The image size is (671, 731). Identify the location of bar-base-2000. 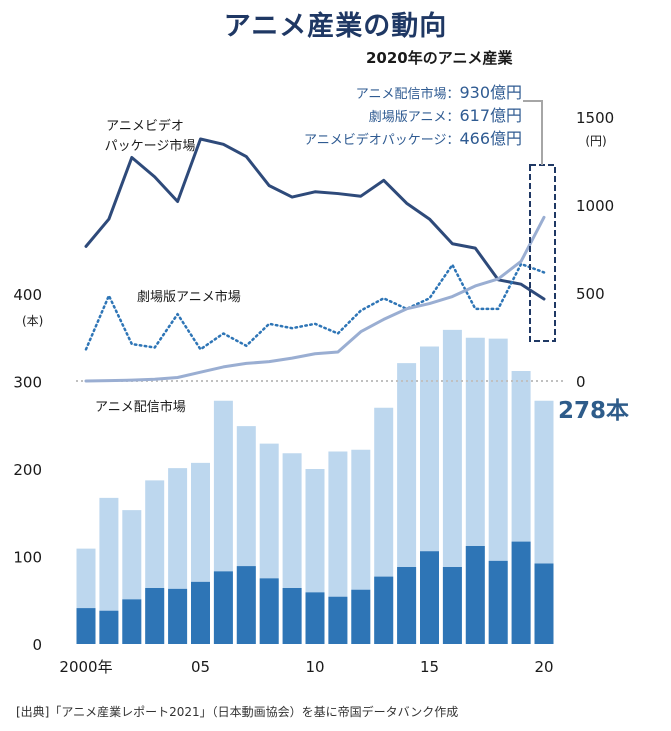
(86, 626).